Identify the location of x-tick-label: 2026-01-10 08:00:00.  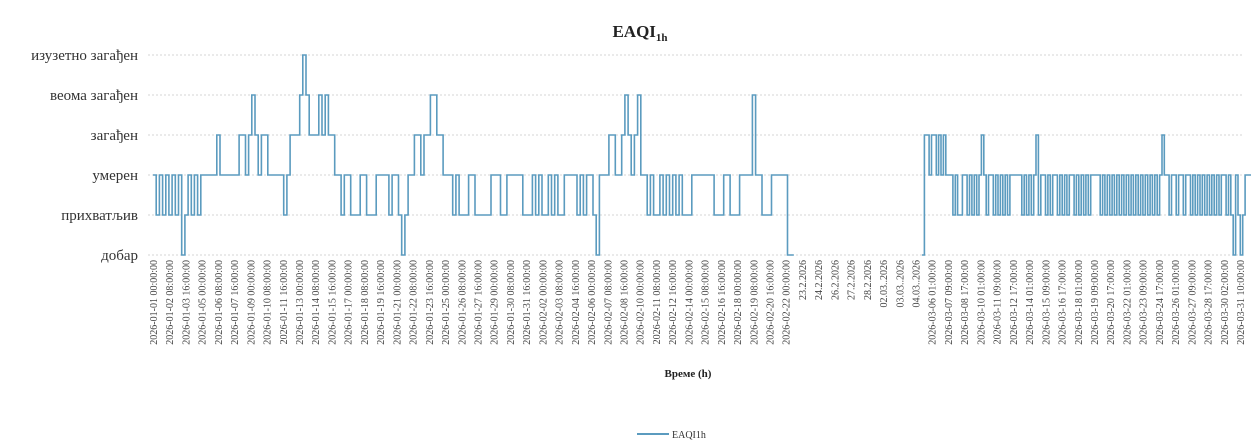
(268, 302).